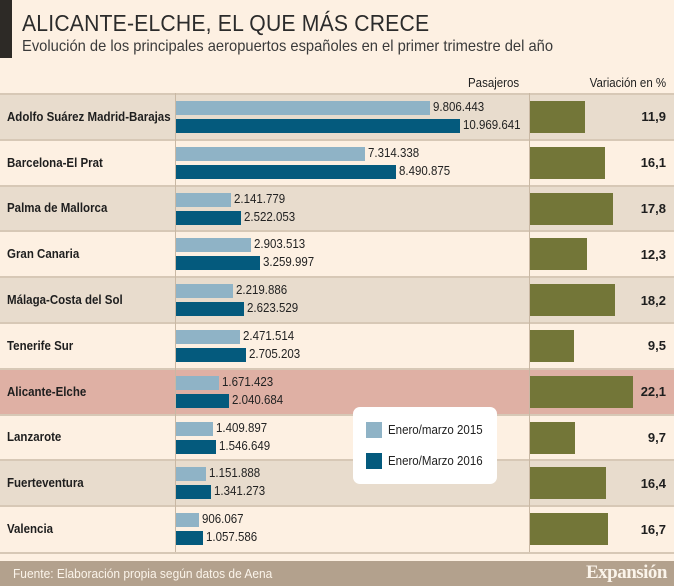  I want to click on airport-name: Palma de Mallorca, so click(57, 208).